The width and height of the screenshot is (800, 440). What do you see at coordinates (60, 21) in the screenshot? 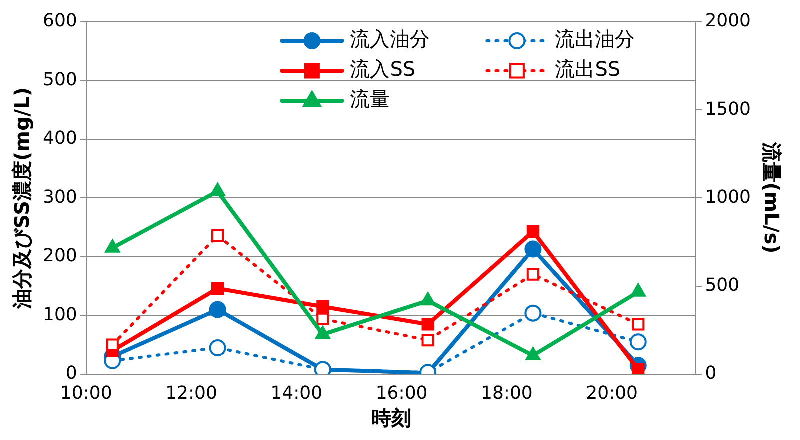
I see `y-tick-label: 600` at bounding box center [60, 21].